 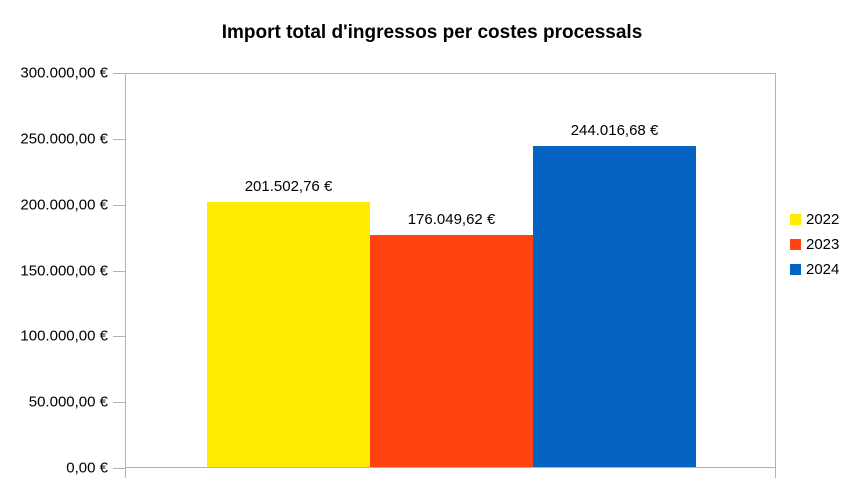 I want to click on y-axis-tick-label: 200.000,00 €, so click(x=64, y=205).